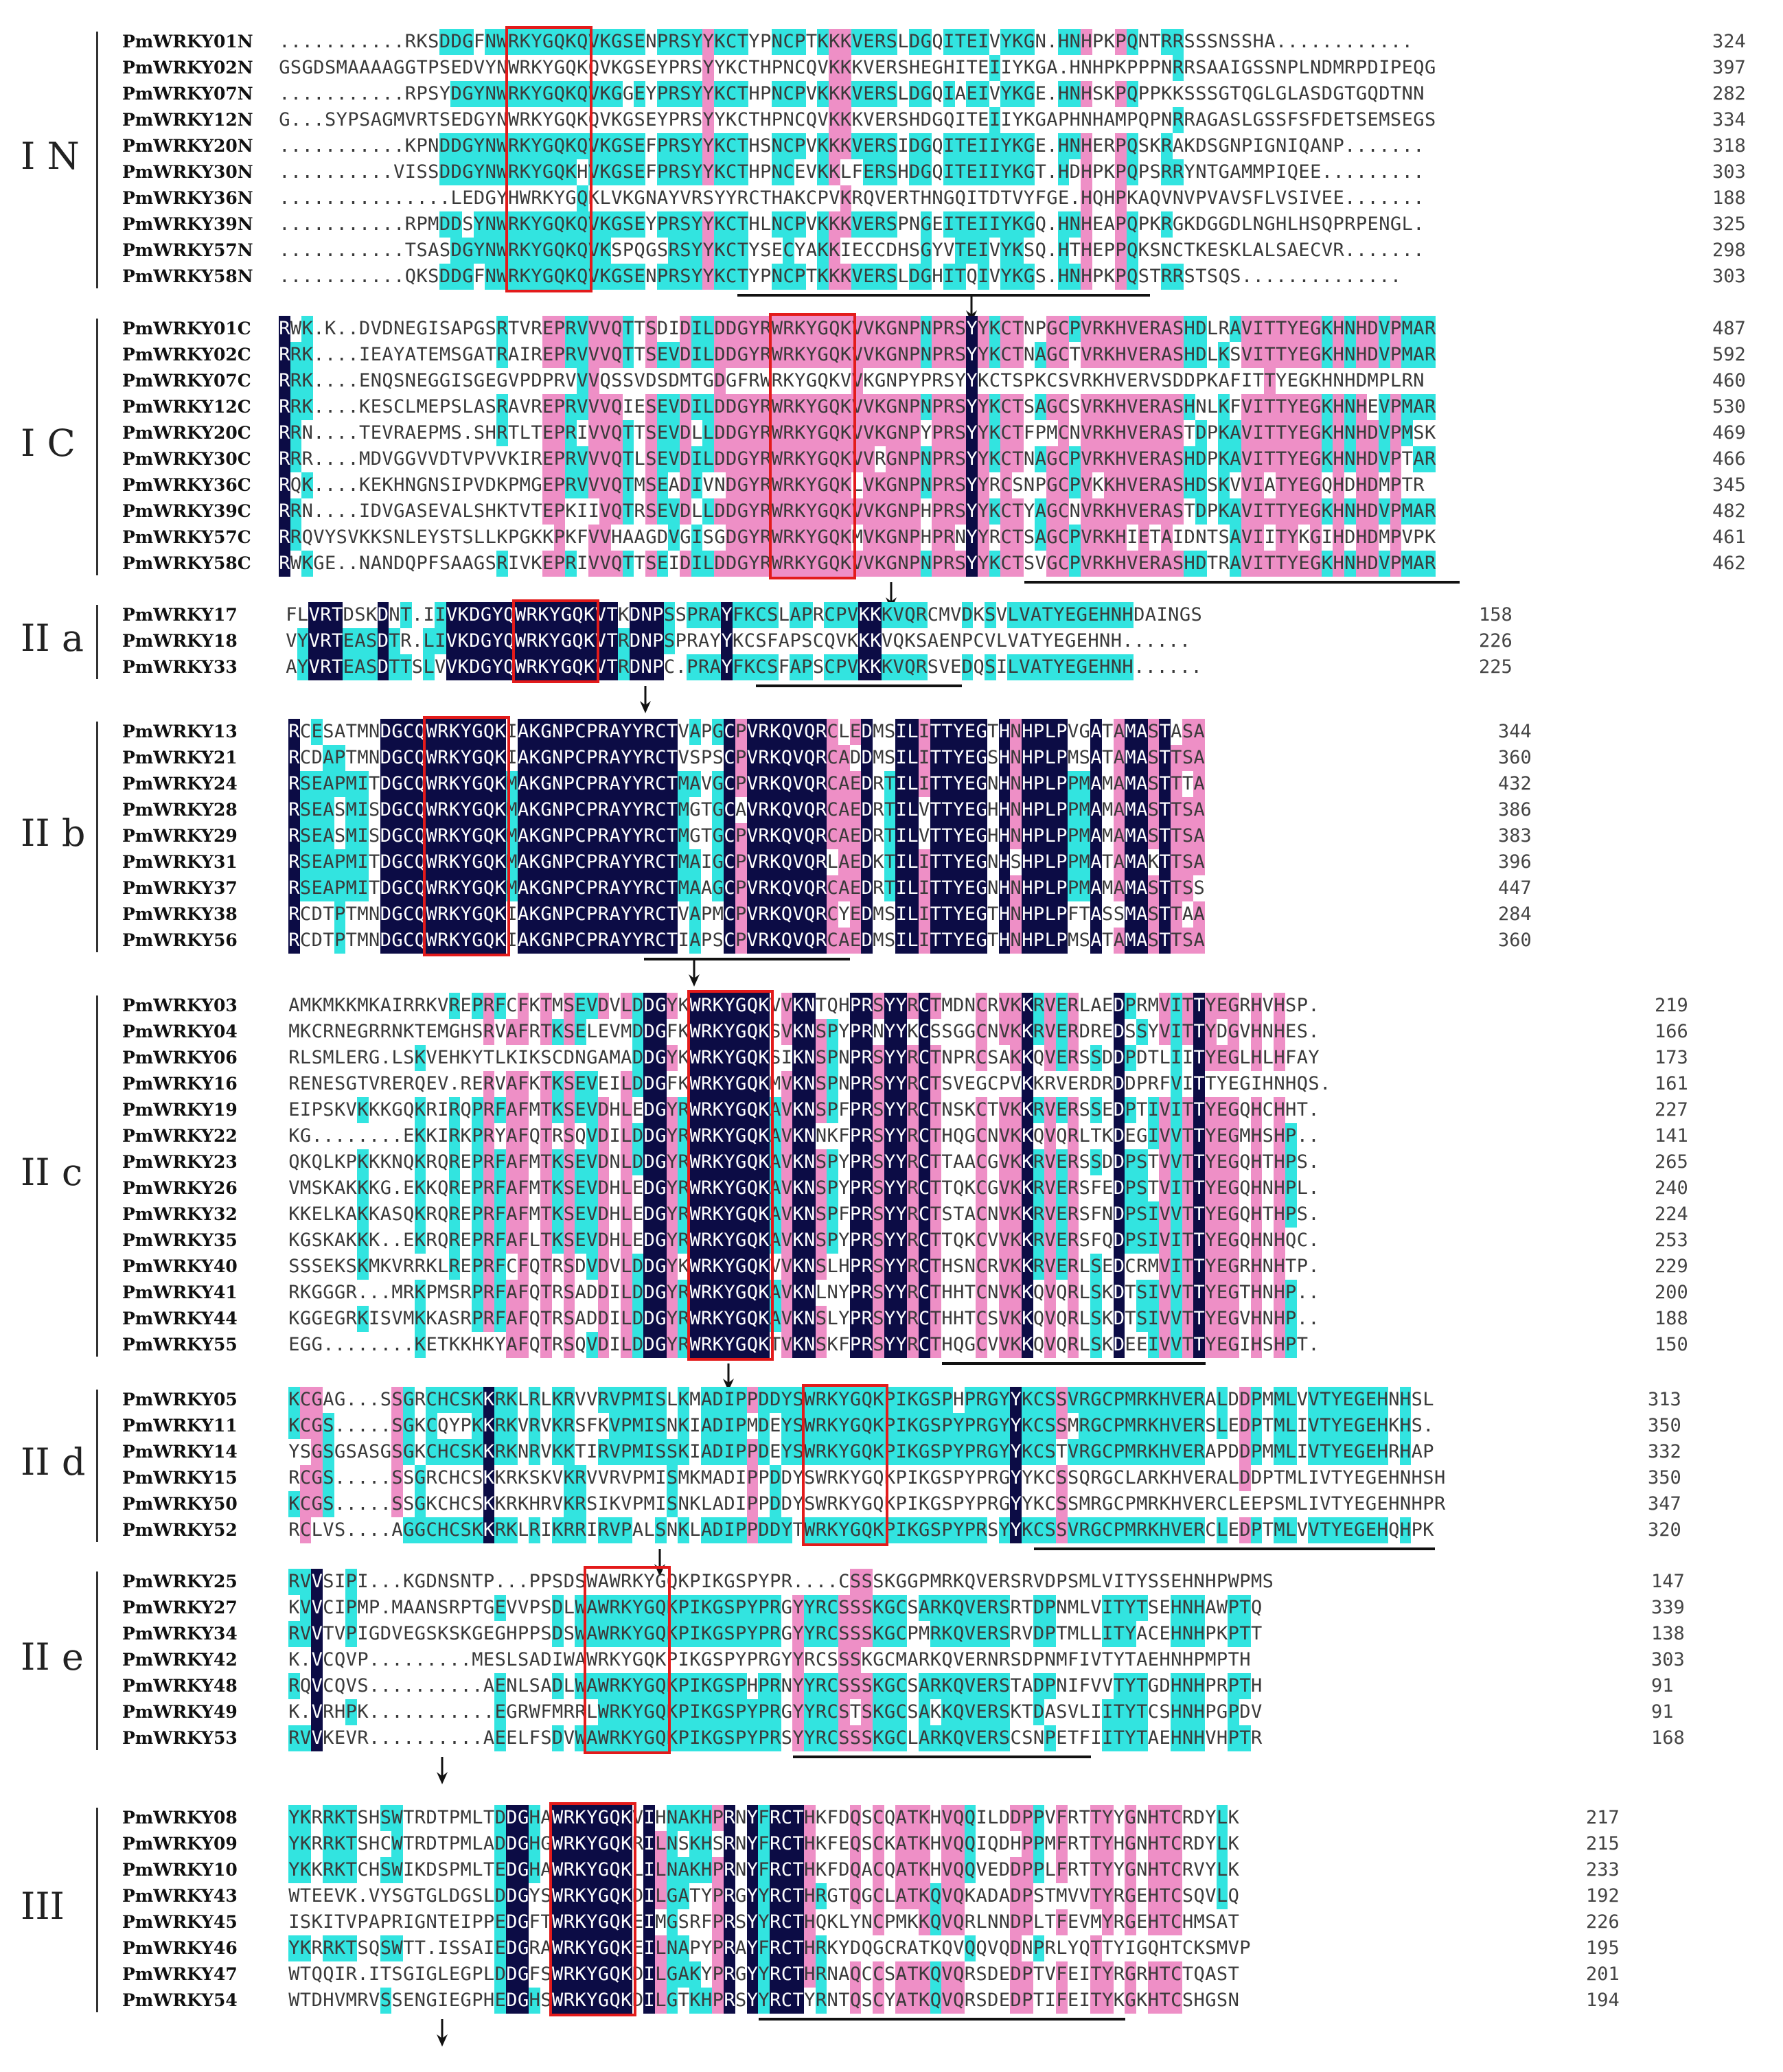 Image resolution: width=1783 pixels, height=2072 pixels. What do you see at coordinates (1671, 1136) in the screenshot?
I see `residue-position: 141` at bounding box center [1671, 1136].